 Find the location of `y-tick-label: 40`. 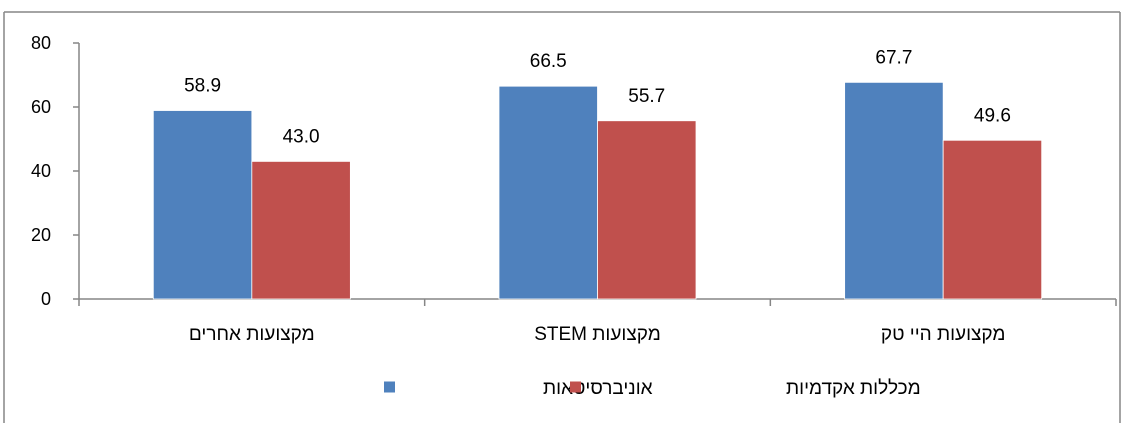

y-tick-label: 40 is located at coordinates (41, 171).